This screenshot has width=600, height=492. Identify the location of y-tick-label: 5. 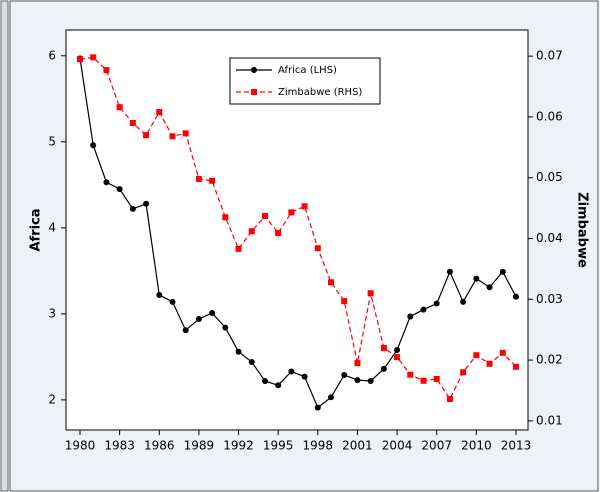
(52, 141).